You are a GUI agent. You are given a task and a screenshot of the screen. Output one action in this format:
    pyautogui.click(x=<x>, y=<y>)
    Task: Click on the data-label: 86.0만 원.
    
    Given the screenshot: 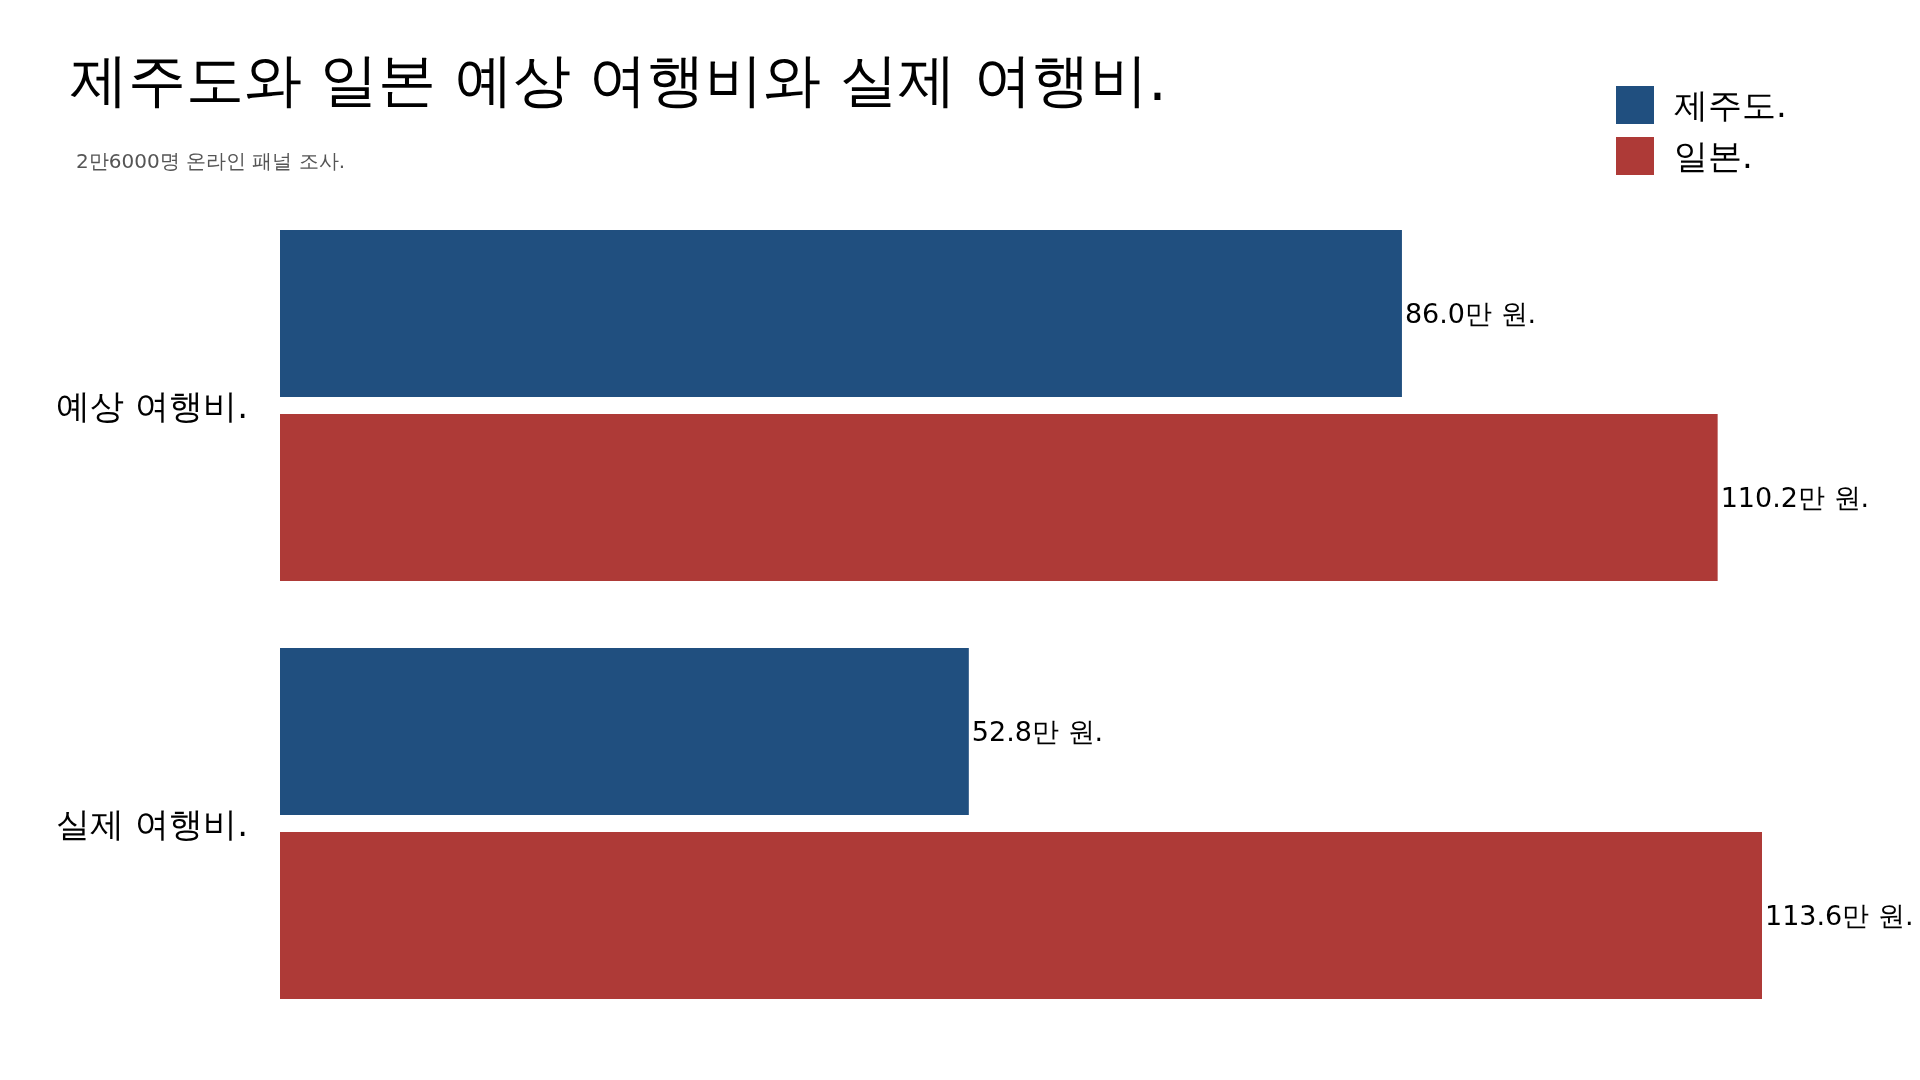 What is the action you would take?
    pyautogui.click(x=1470, y=313)
    